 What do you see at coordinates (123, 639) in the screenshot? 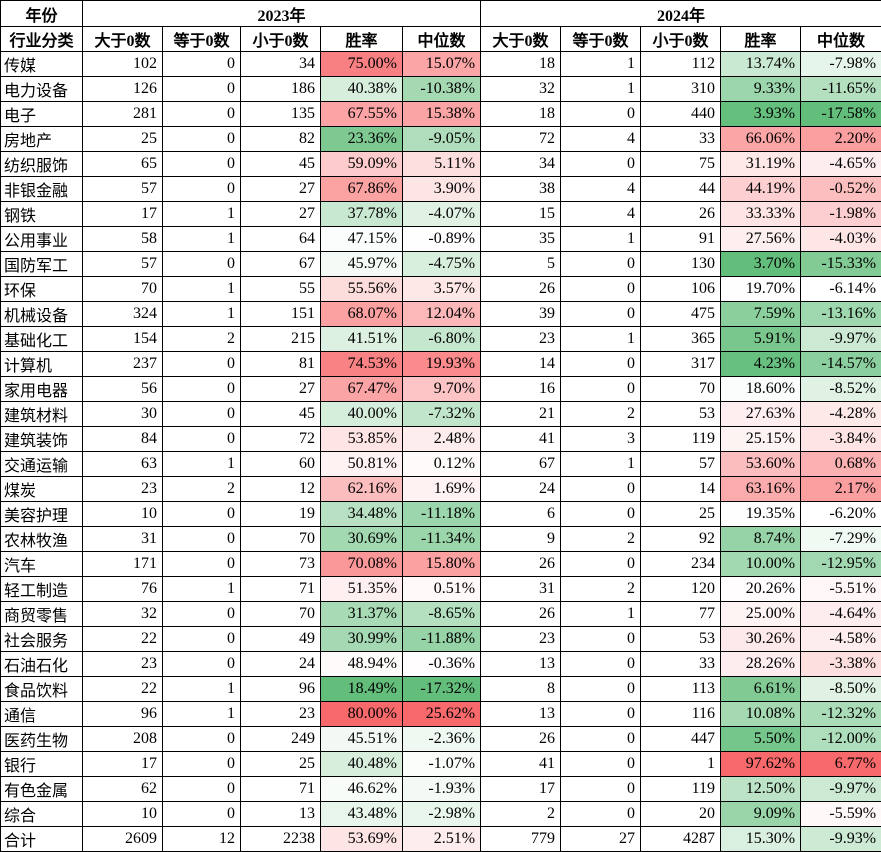
I see `count-cell: 22` at bounding box center [123, 639].